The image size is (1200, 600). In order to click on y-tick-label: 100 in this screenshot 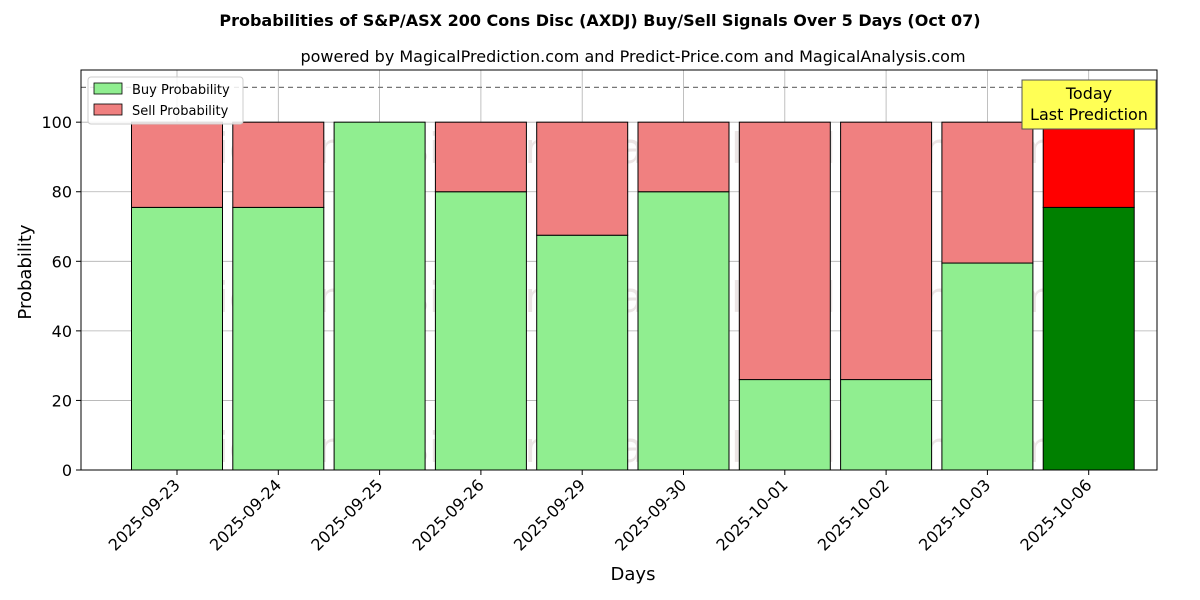, I will do `click(56, 122)`.